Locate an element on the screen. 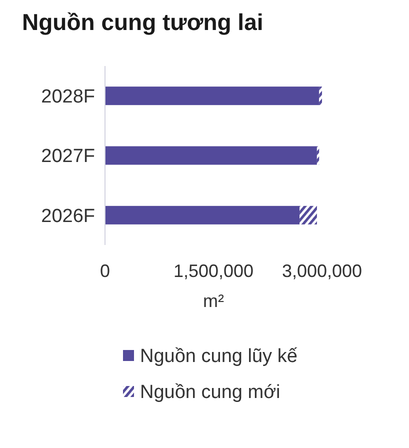 The height and width of the screenshot is (448, 409). x-axis-title: m² is located at coordinates (213, 301).